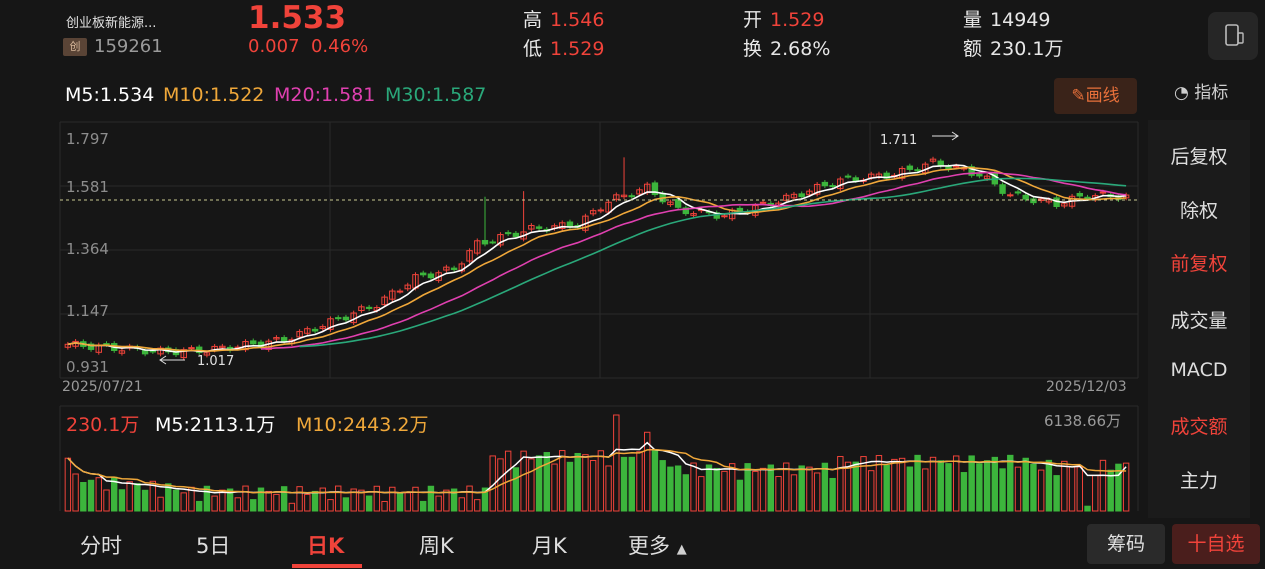 The height and width of the screenshot is (569, 1265). What do you see at coordinates (101, 546) in the screenshot?
I see `tab-intraday: 分时` at bounding box center [101, 546].